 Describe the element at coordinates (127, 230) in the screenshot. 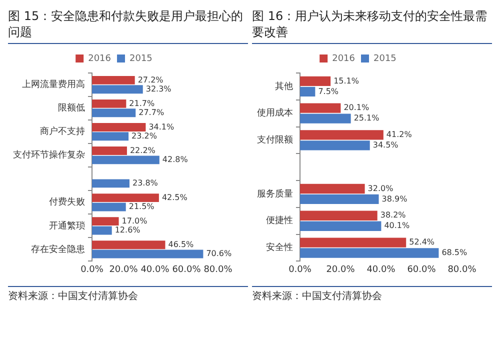

I see `data-label: 12.6%` at that location.